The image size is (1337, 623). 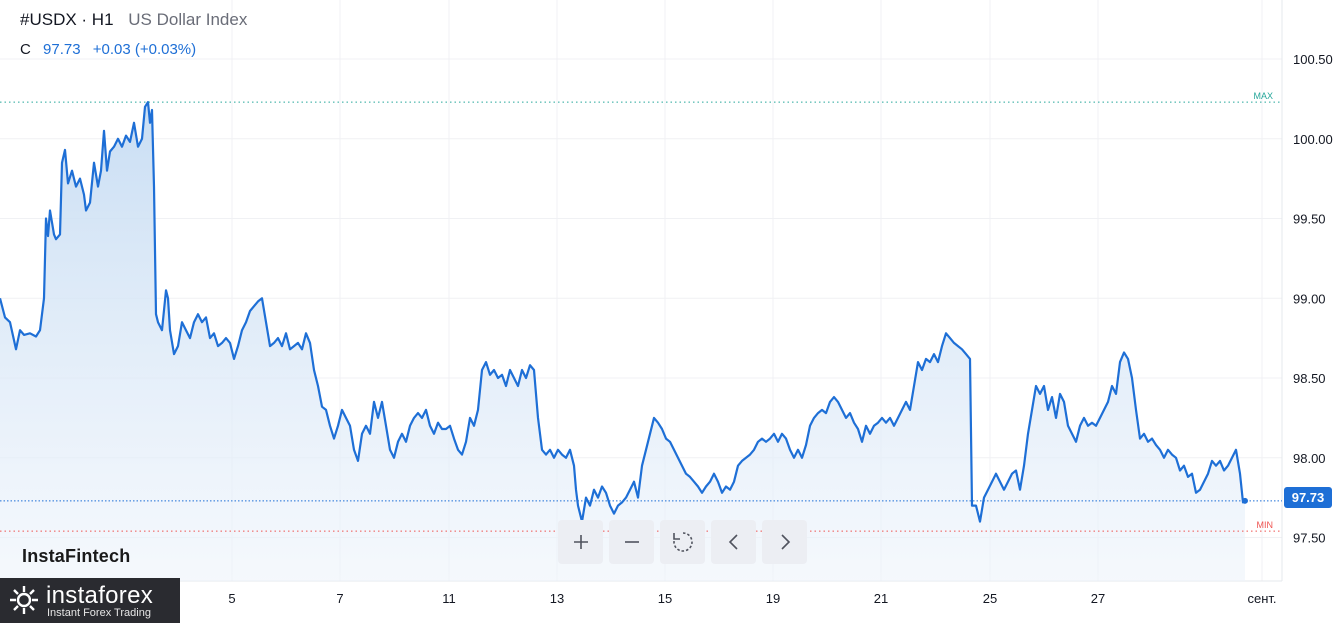 I want to click on scroll-right-button, so click(x=784, y=542).